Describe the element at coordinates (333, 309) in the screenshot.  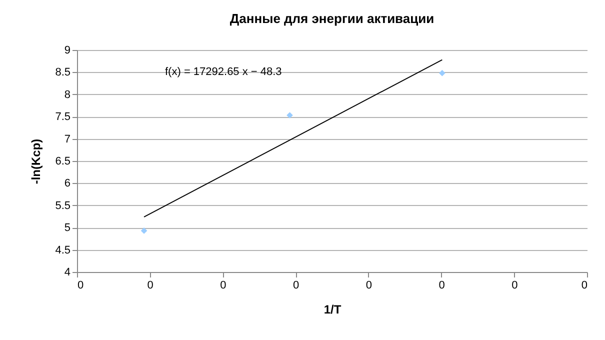
I see `x-axis-title: 1/T` at that location.